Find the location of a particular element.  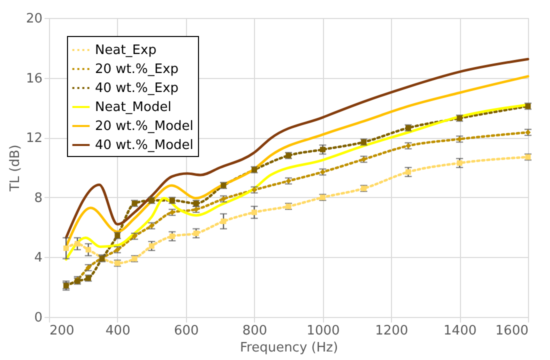

legend-label: 20 wt.%_Model is located at coordinates (144, 126).